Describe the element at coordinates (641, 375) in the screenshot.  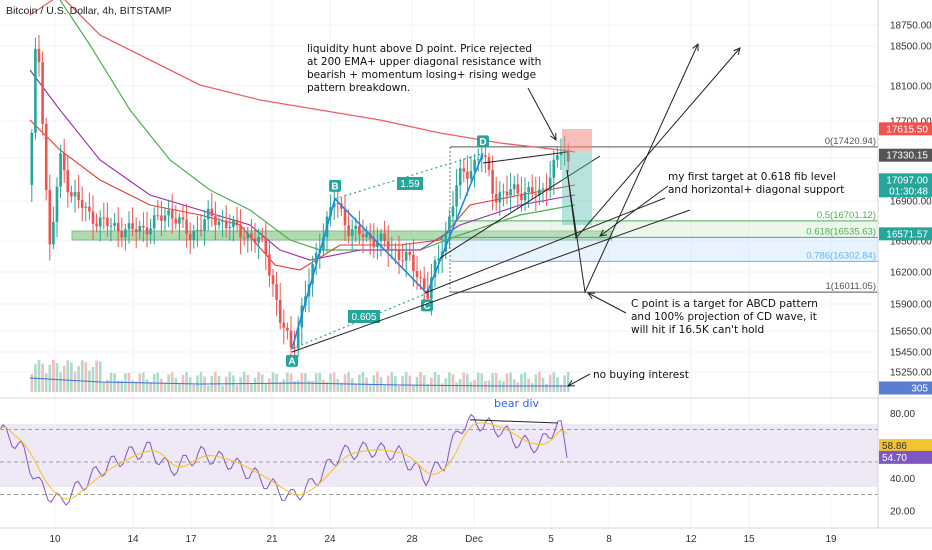
I see `no-buying-note: no buying interest` at that location.